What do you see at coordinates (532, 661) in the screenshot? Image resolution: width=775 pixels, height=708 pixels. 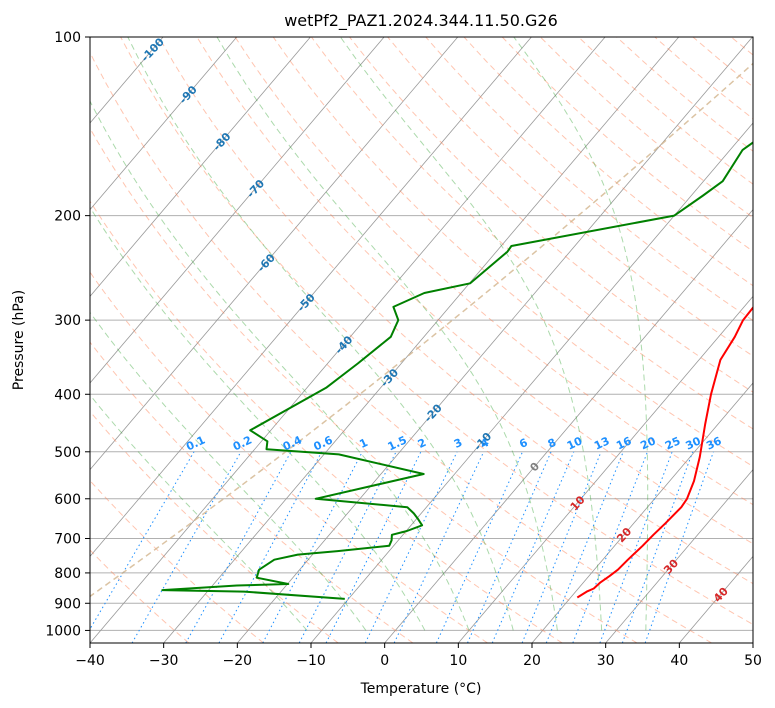 I see `x-tick-label: 20` at bounding box center [532, 661].